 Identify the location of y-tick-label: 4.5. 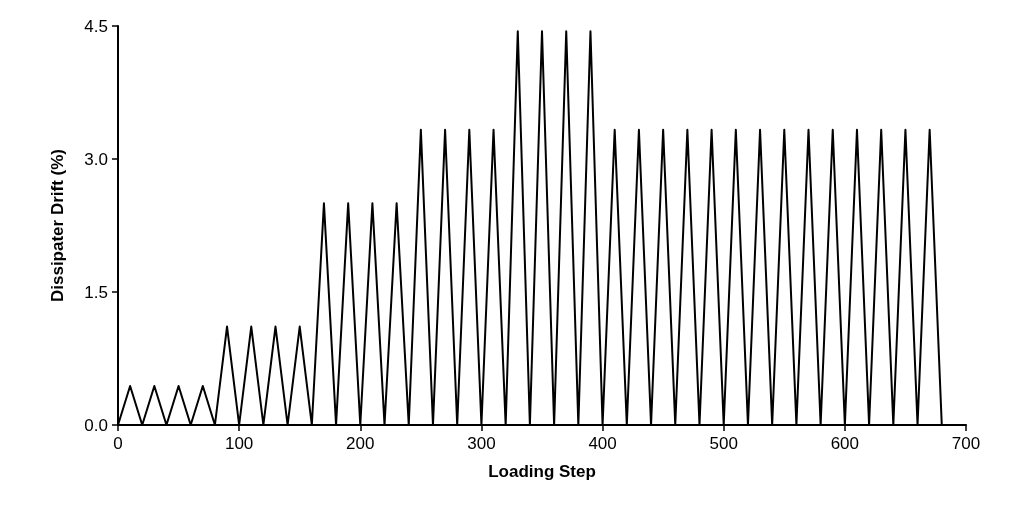
(96, 26).